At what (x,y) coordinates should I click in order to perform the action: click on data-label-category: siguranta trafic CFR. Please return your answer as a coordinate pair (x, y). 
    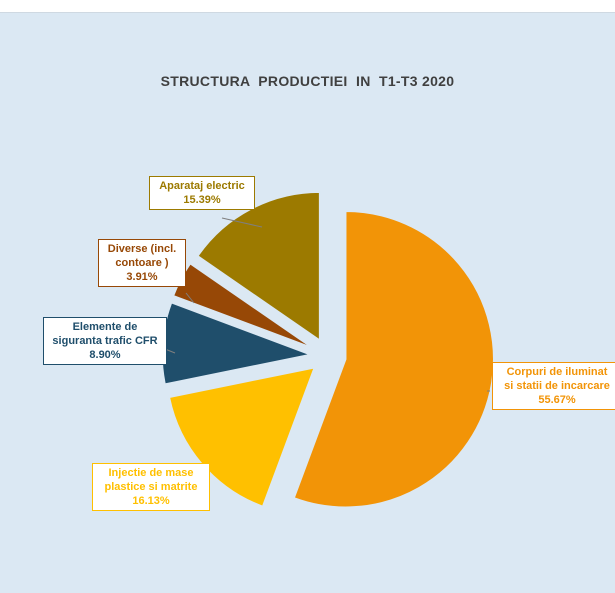
    Looking at the image, I should click on (105, 341).